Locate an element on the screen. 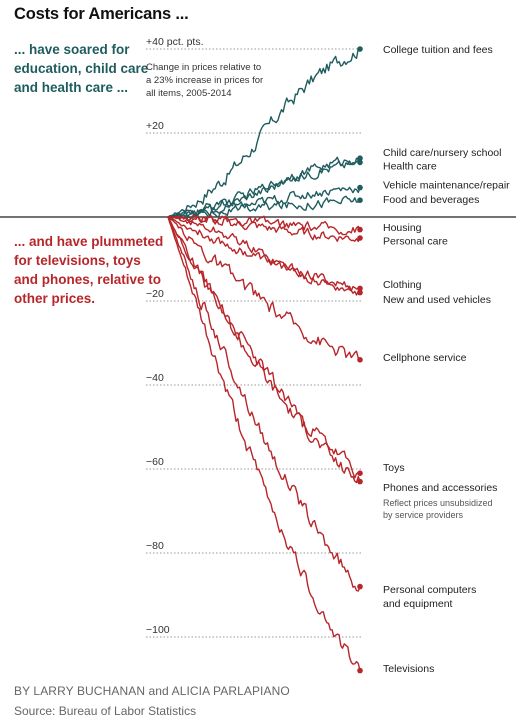 Image resolution: width=529 pixels, height=720 pixels. series-line-new-and-used-vehicles is located at coordinates (264, 256).